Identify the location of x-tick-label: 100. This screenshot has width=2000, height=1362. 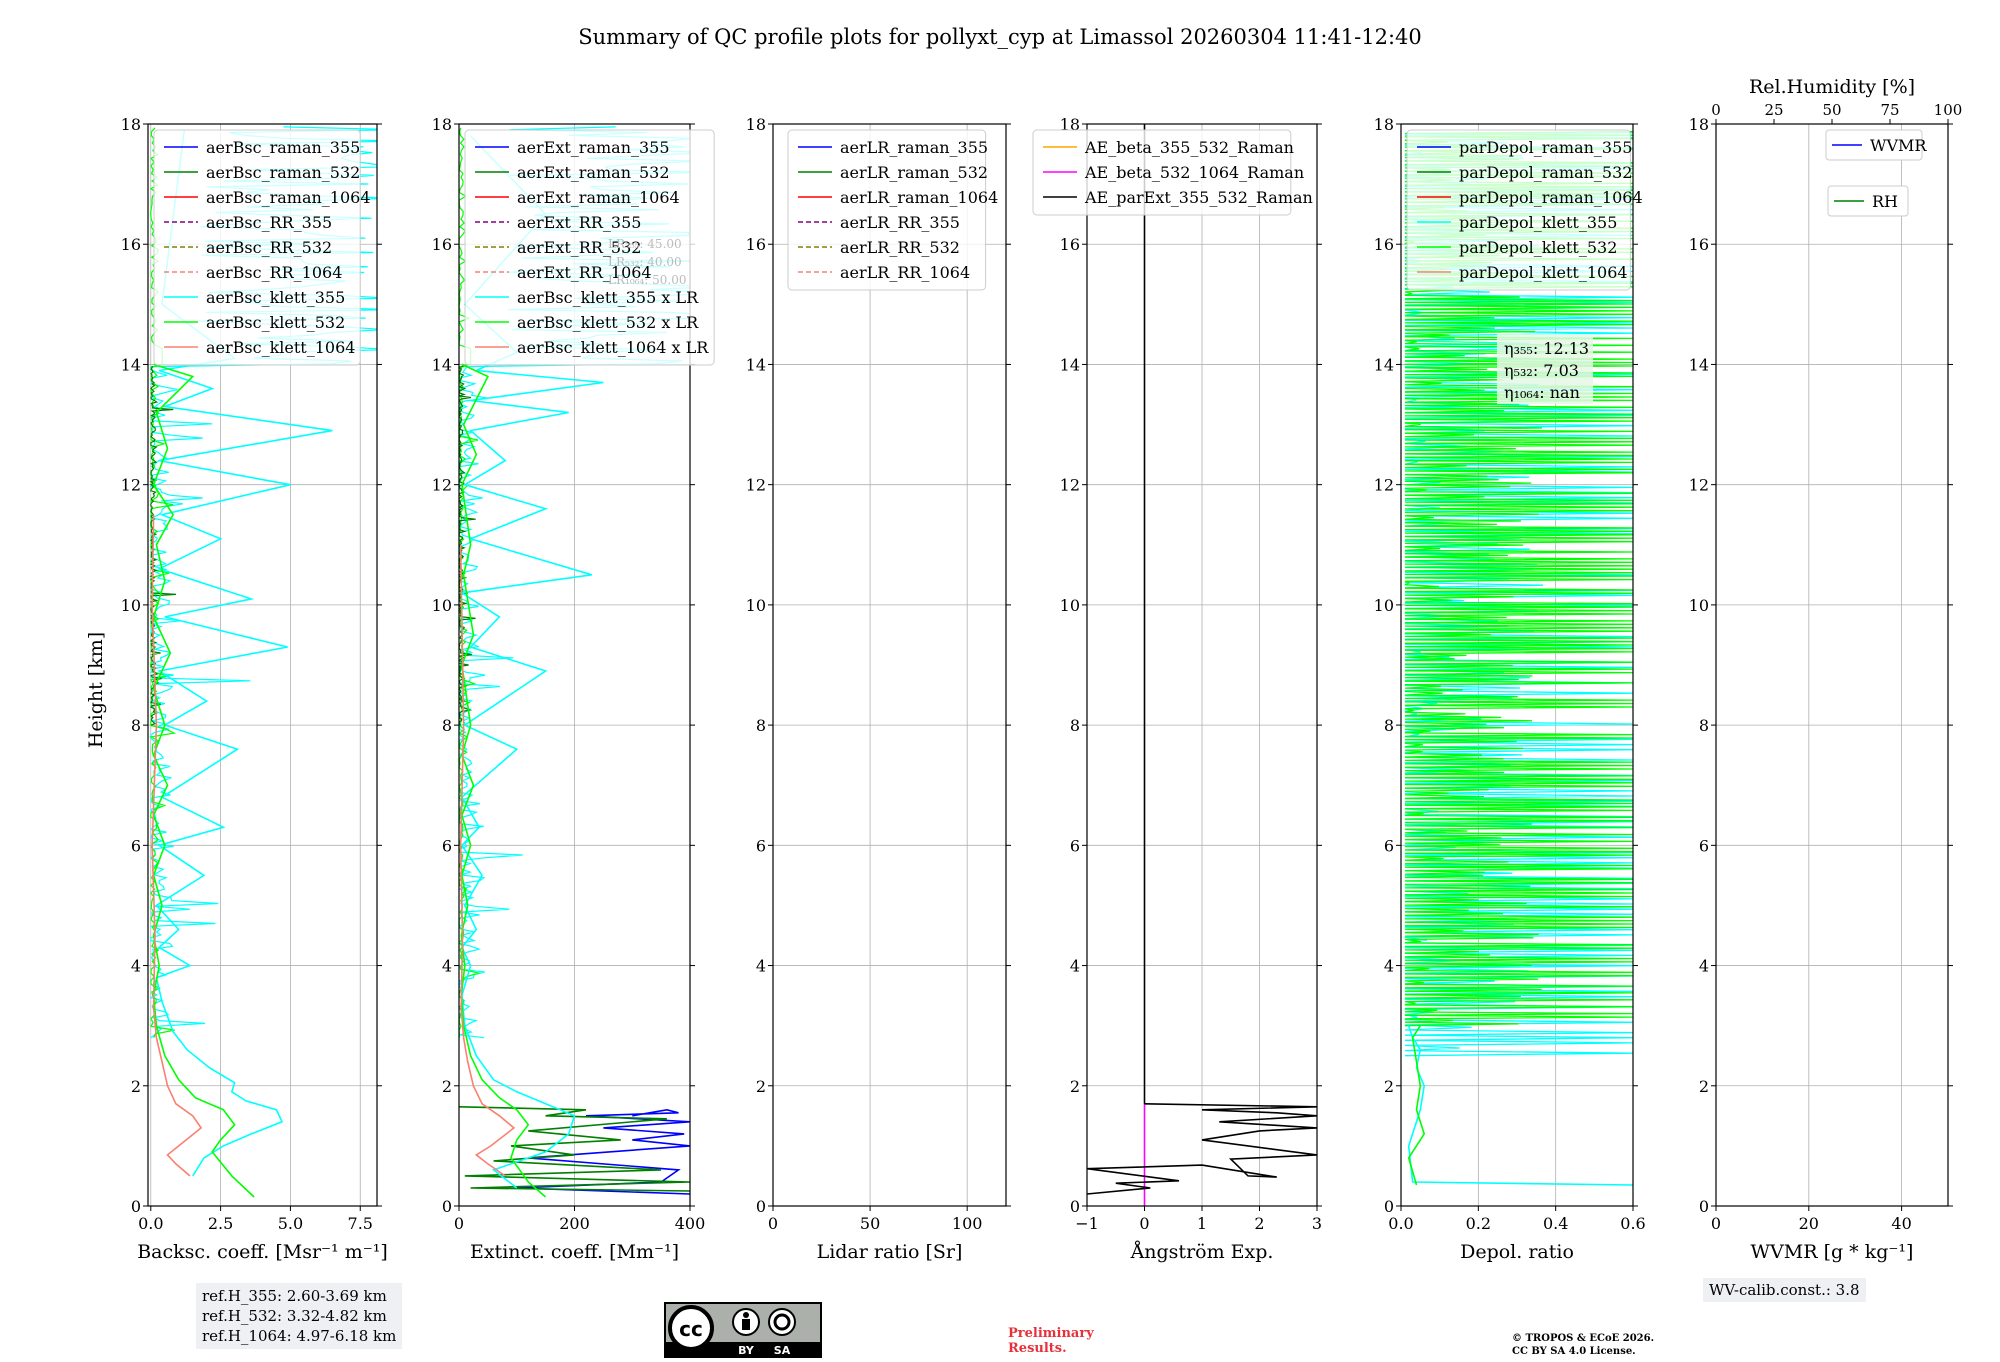
(967, 1223).